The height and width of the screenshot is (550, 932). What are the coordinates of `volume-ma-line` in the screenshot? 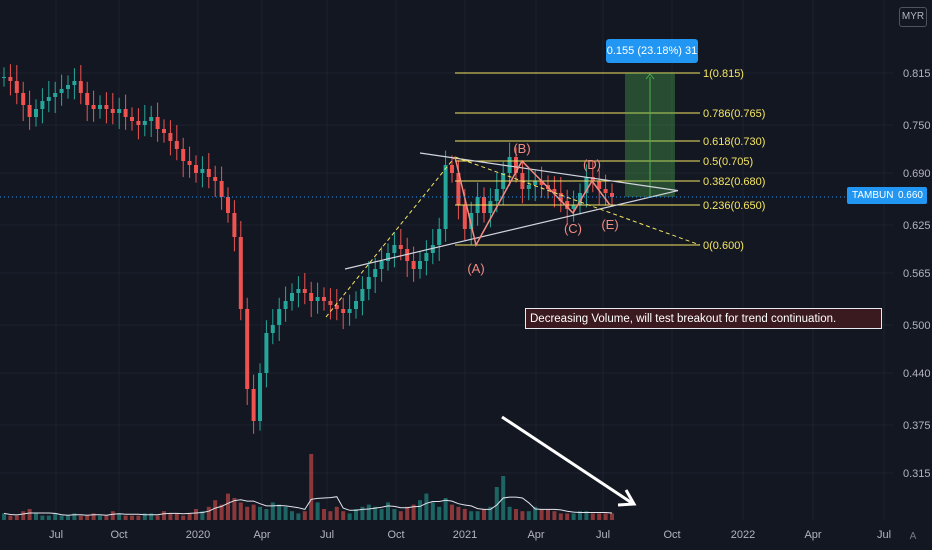 It's located at (308, 506).